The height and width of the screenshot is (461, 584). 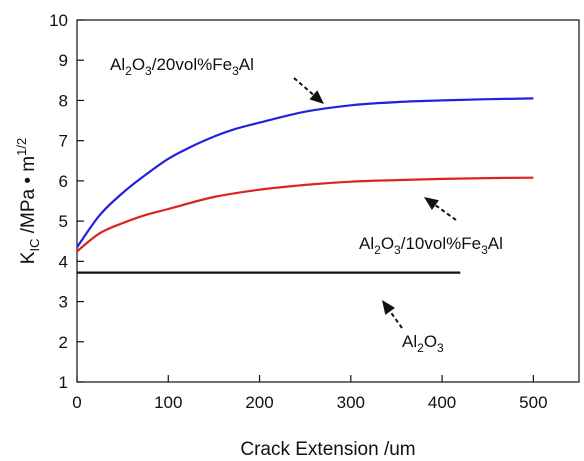 I want to click on x-tick-label: 200, so click(x=259, y=402).